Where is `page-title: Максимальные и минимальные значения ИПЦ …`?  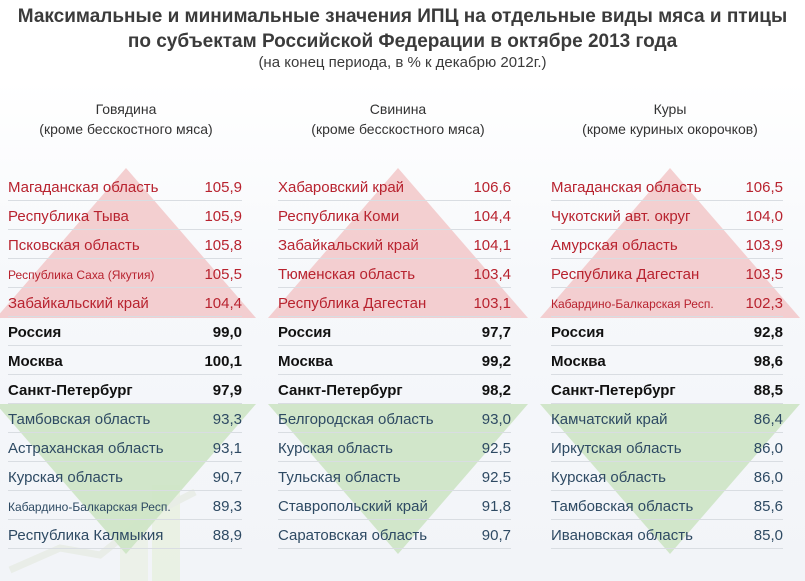
page-title: Максимальные и минимальные значения ИПЦ … is located at coordinates (402, 29).